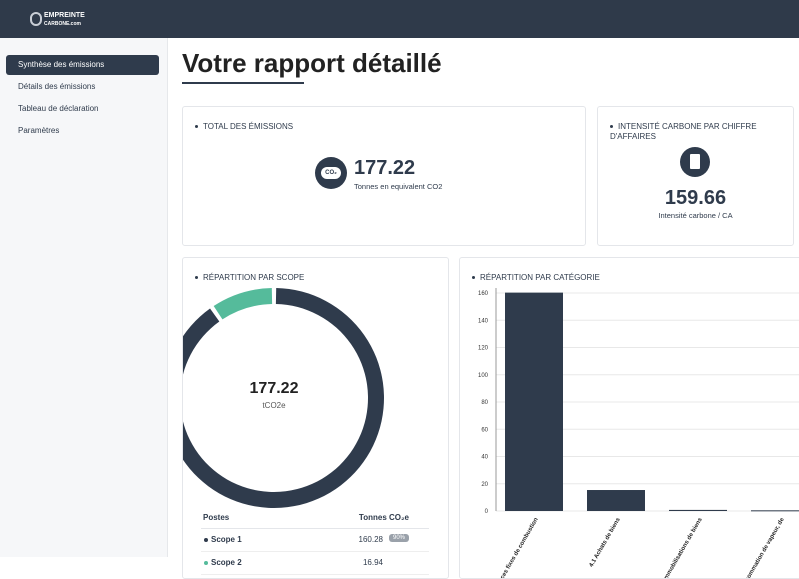 The image size is (799, 579). I want to click on y-tick-label: 140, so click(483, 321).